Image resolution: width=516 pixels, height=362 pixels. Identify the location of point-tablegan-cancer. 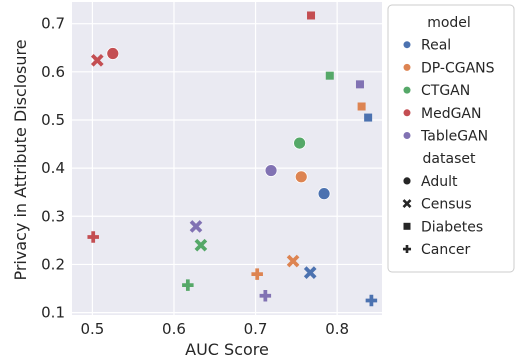
(265, 295).